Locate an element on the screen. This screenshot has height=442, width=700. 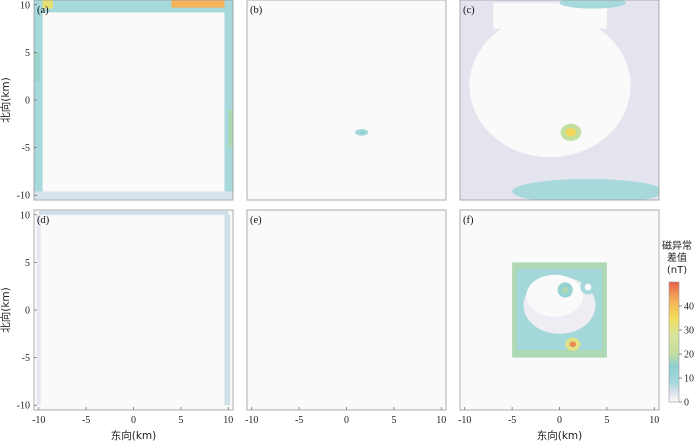
colorbar-gradient is located at coordinates (674, 342).